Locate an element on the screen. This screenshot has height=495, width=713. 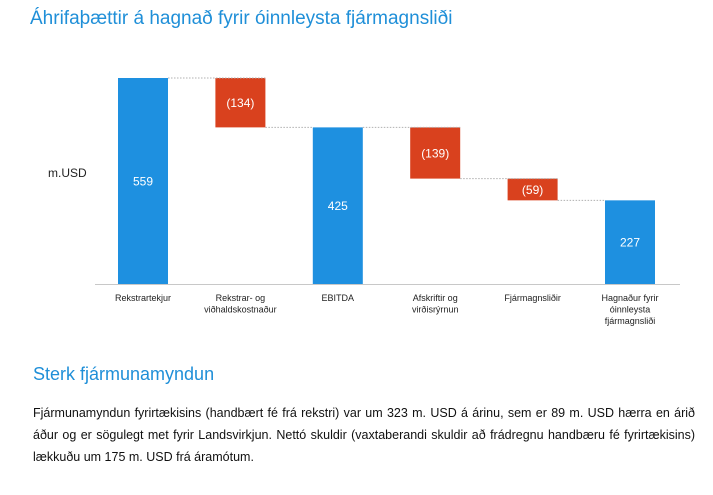
data-label-2: (134) is located at coordinates (240, 103).